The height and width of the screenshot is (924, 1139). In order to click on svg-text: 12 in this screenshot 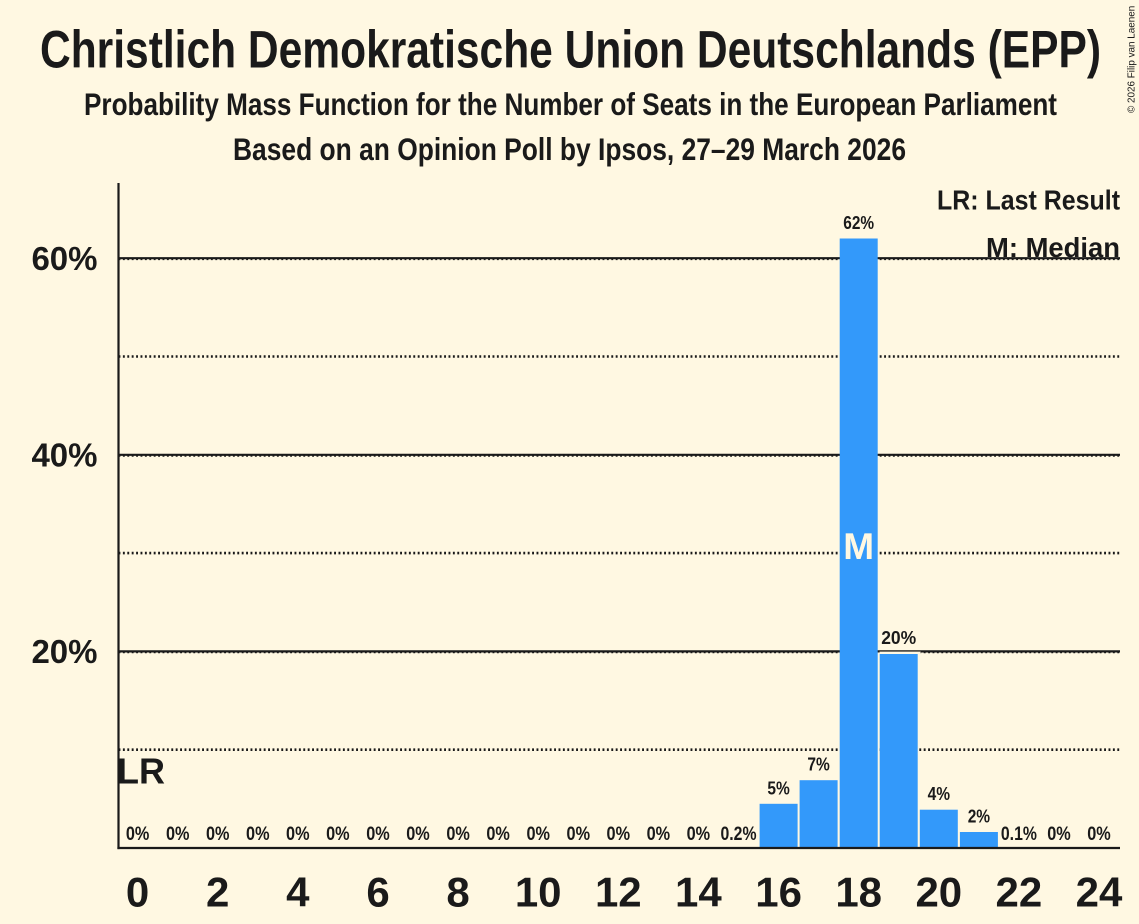, I will do `click(618, 891)`.